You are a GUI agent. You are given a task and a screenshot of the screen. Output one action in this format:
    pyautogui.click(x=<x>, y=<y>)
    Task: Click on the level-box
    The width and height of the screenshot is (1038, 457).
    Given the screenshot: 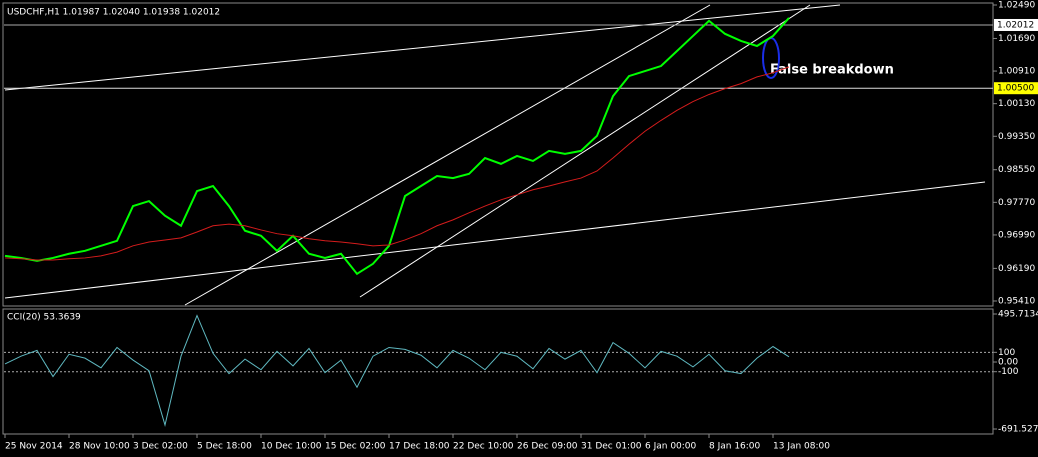 What is the action you would take?
    pyautogui.click(x=1016, y=88)
    